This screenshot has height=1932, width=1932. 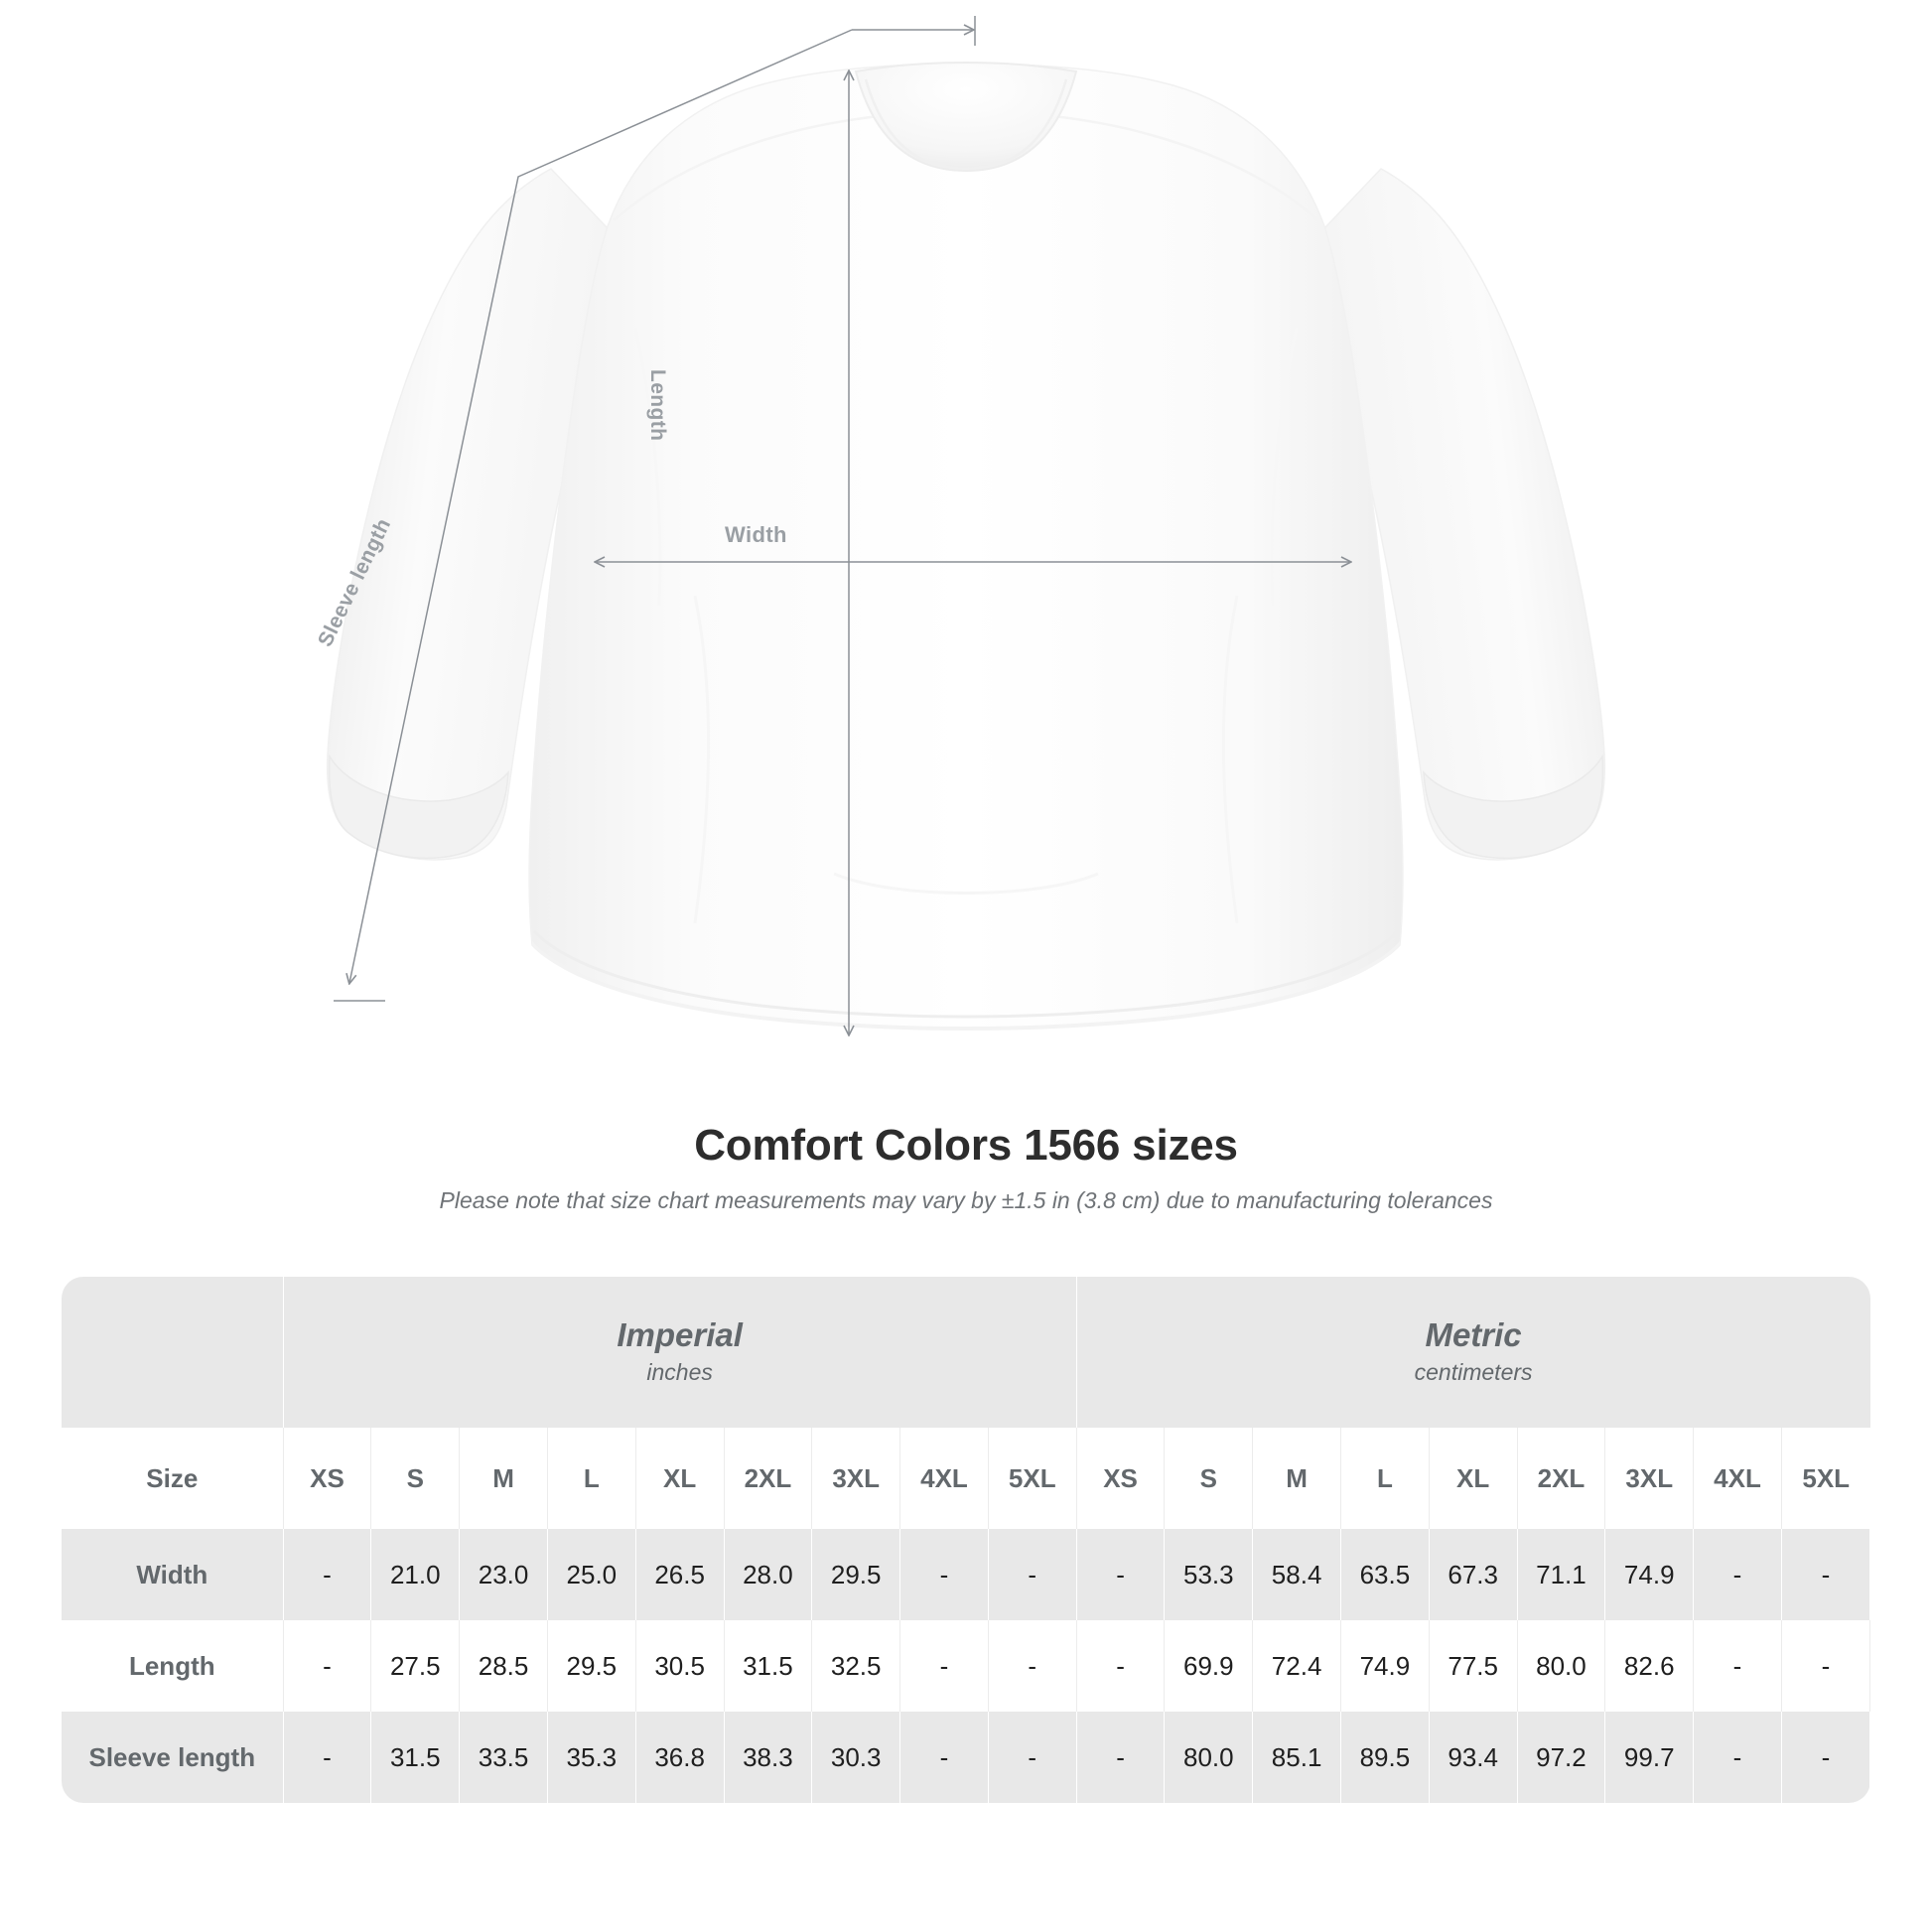 What do you see at coordinates (1121, 1478) in the screenshot?
I see `size-col-metric-xs: XS` at bounding box center [1121, 1478].